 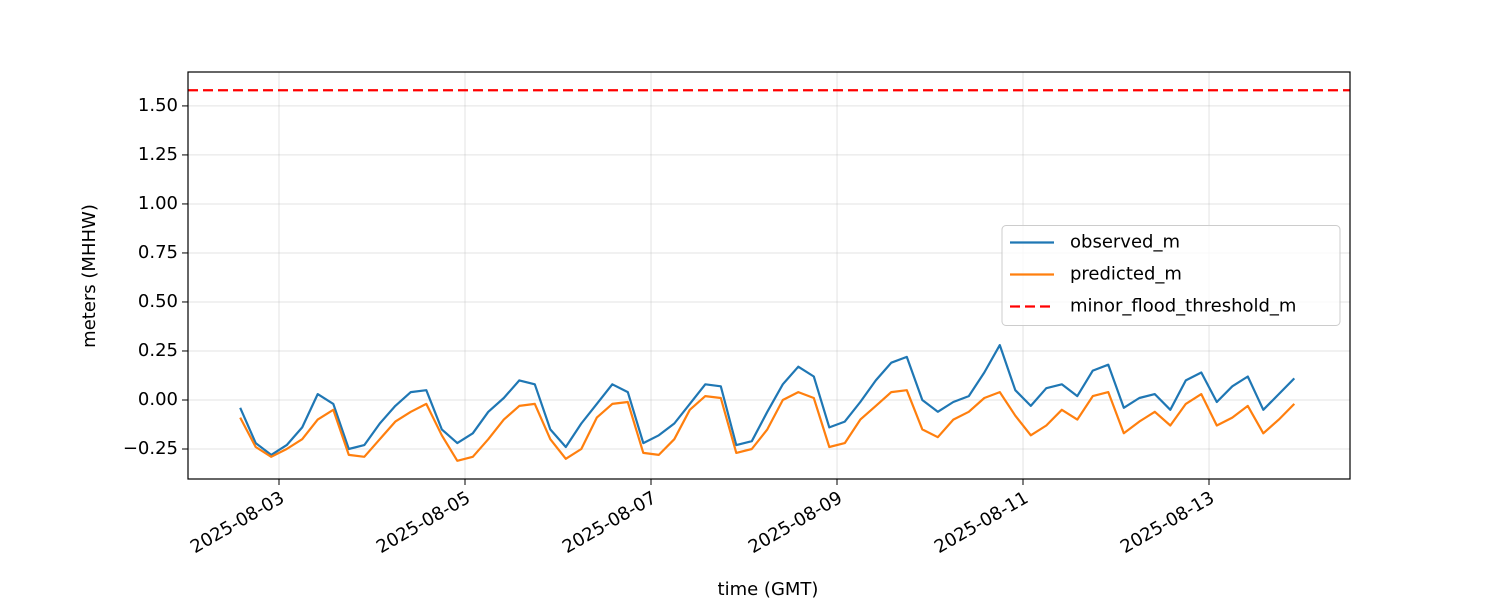 What do you see at coordinates (1126, 274) in the screenshot?
I see `legend-label: predicted_m` at bounding box center [1126, 274].